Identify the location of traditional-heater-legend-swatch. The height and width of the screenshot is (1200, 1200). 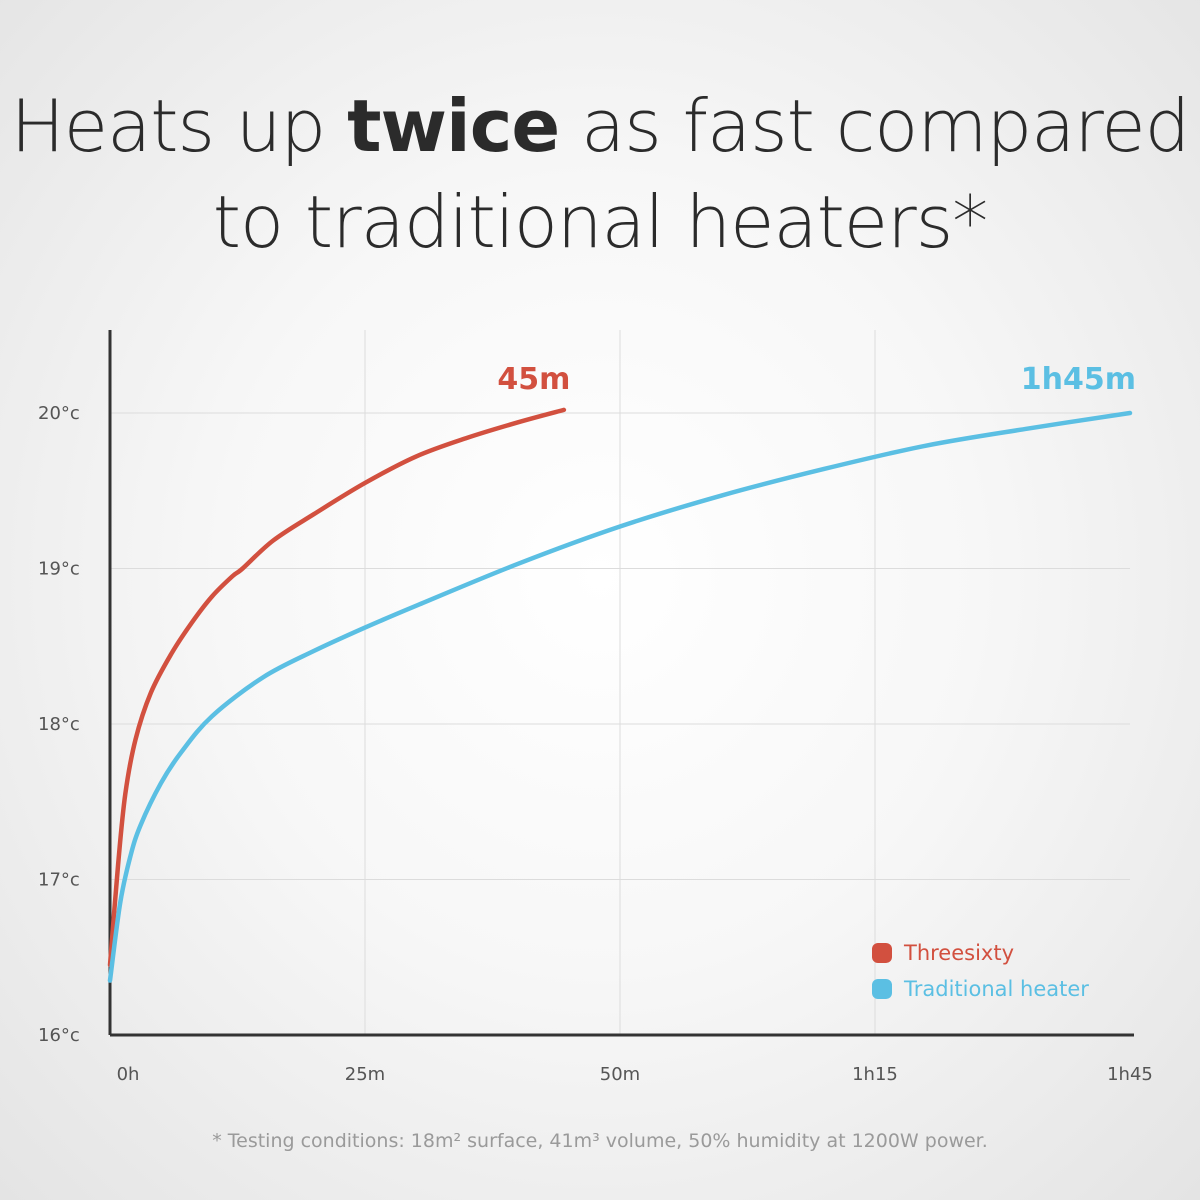
(882, 989).